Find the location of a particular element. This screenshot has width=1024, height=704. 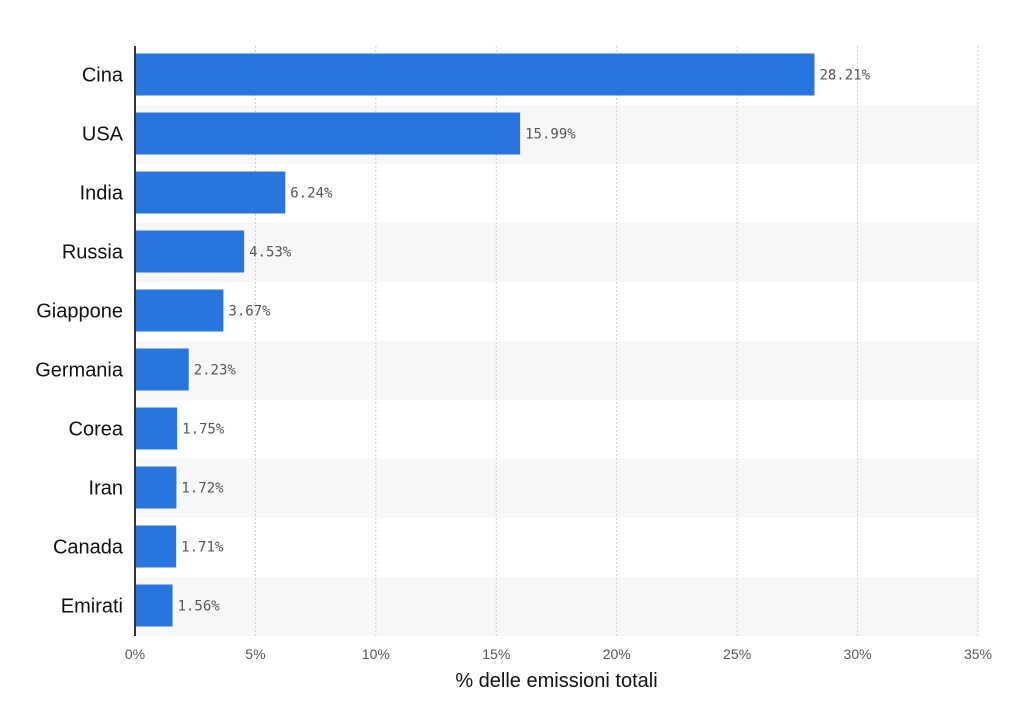

category-label: Giappone is located at coordinates (79, 312).